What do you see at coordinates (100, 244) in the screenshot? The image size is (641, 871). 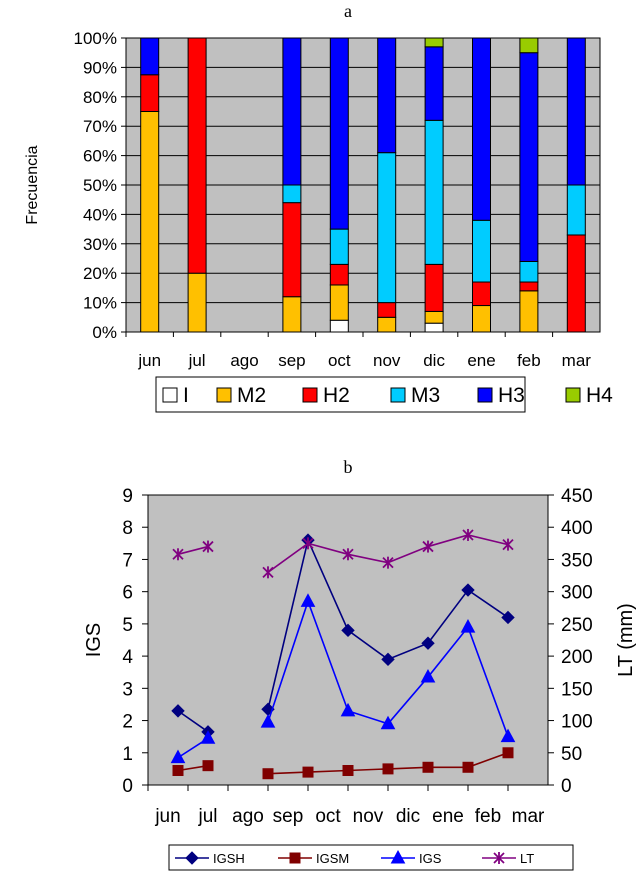 I see `chart-a-y-tick-label: 30%` at bounding box center [100, 244].